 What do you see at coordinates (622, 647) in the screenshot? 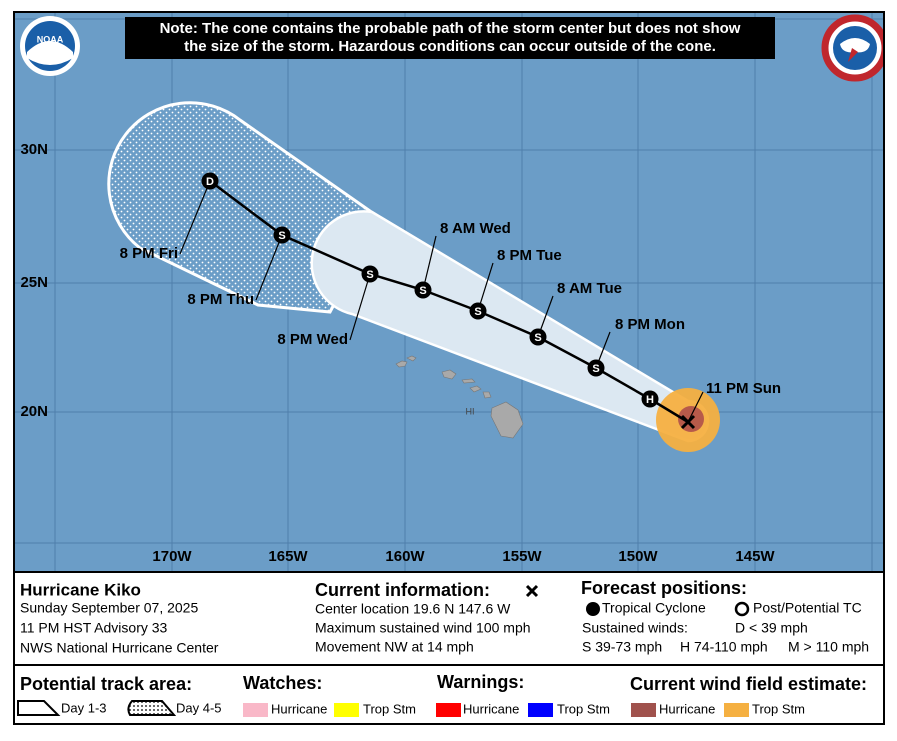
I see `forecast-item: S 39-73 mph` at bounding box center [622, 647].